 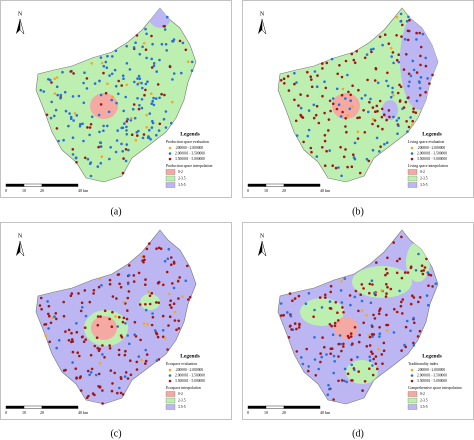 I want to click on scale-label: 40 km, so click(x=83, y=190).